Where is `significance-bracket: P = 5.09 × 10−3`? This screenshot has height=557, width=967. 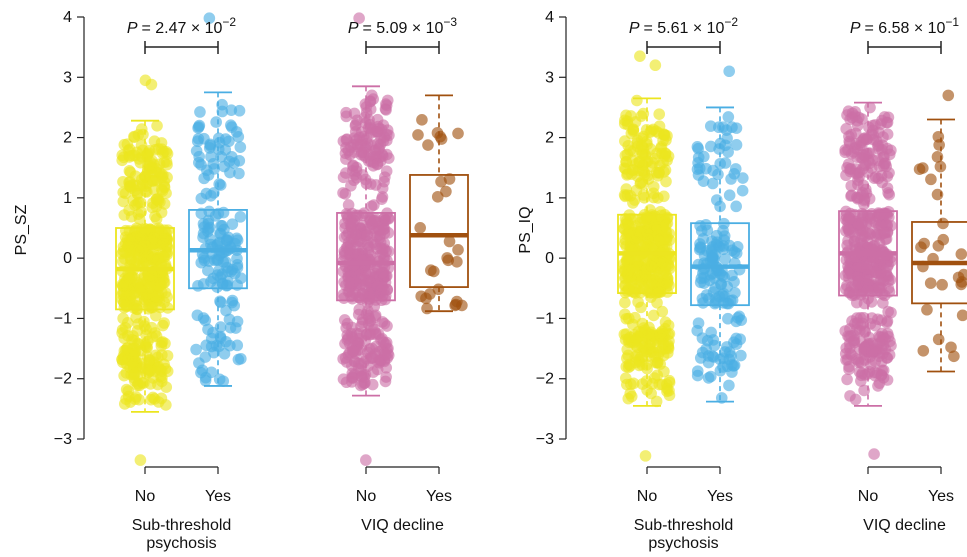
significance-bracket: P = 5.09 × 10−3 is located at coordinates (402, 34).